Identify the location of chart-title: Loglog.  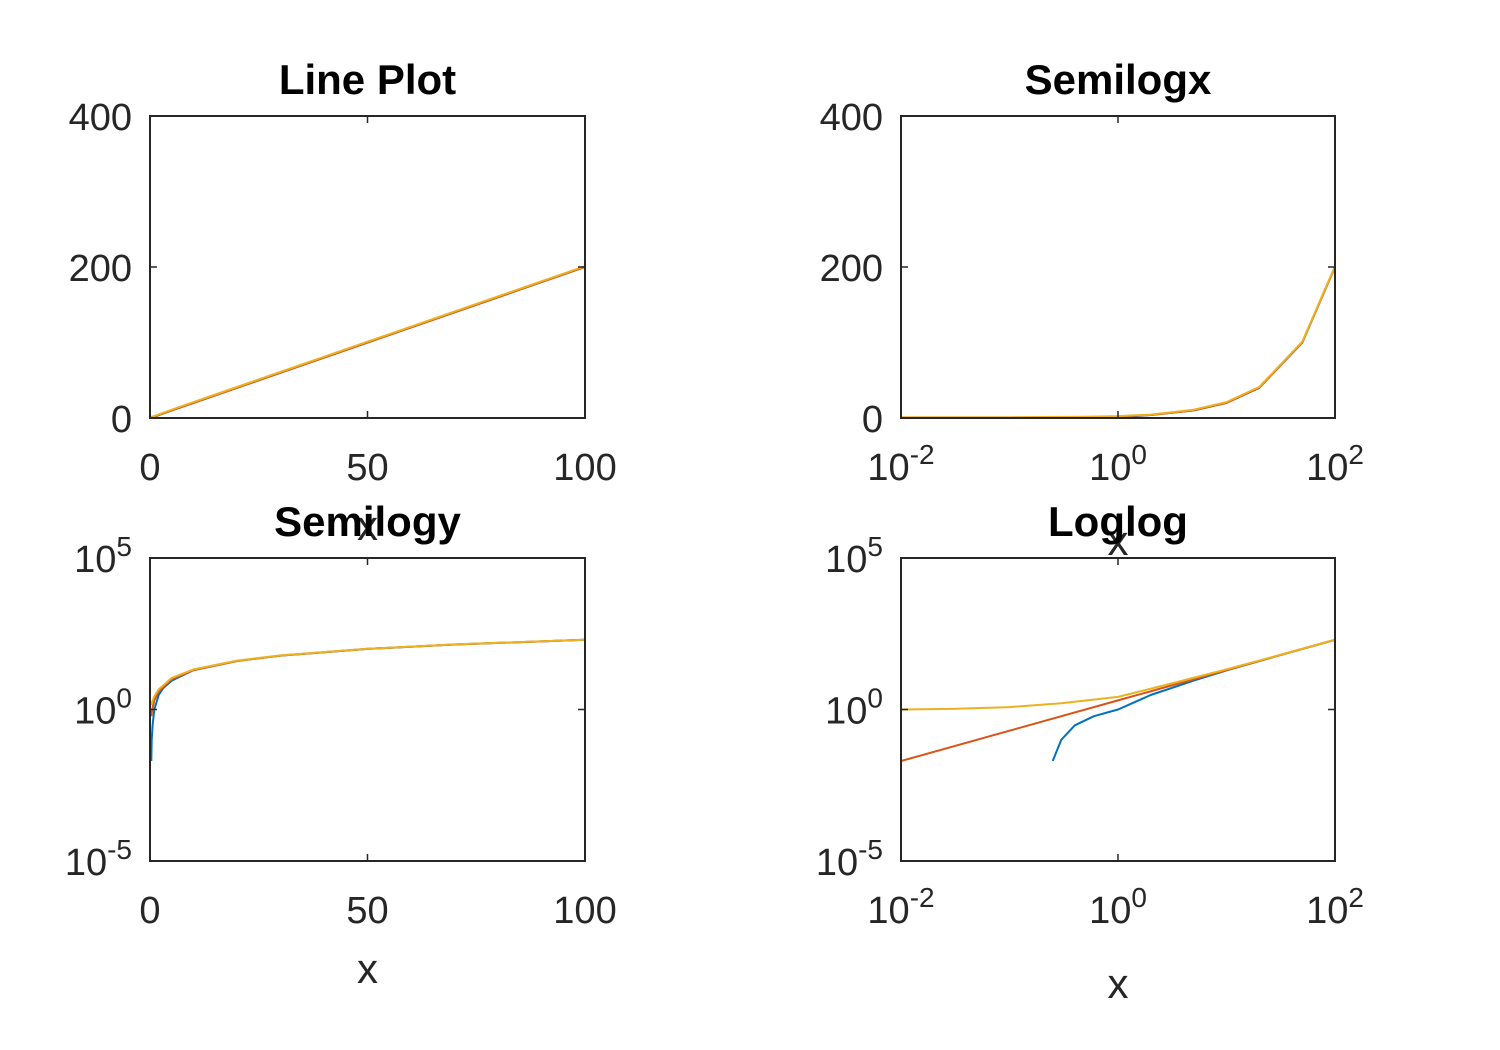
(1118, 521).